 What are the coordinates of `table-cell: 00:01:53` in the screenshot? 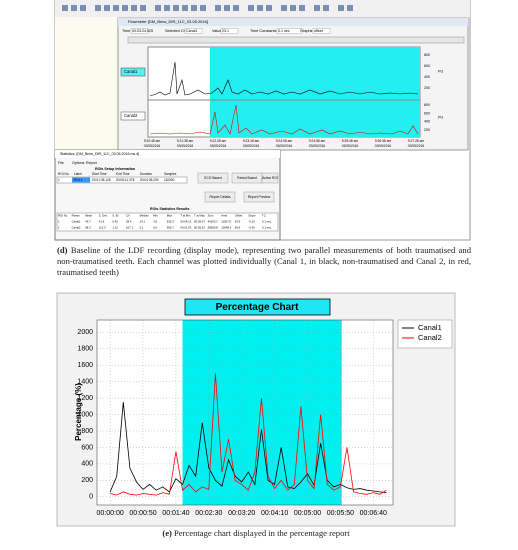 It's located at (185, 228).